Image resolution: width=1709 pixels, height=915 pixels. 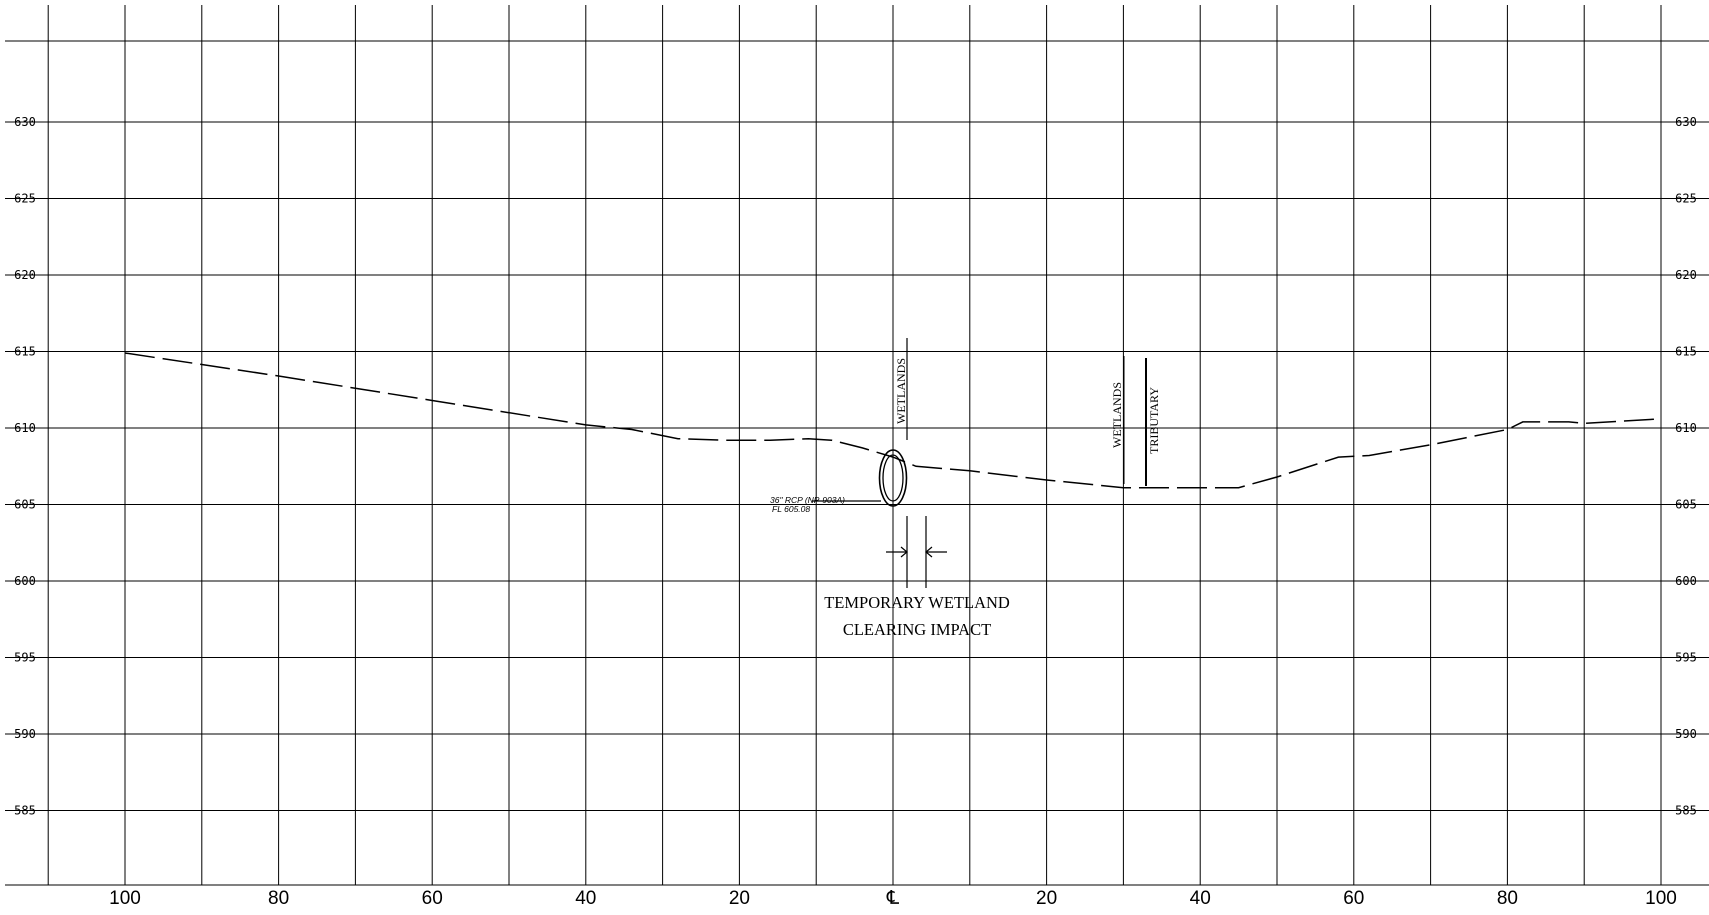 I want to click on elevation-label-right: 610, so click(x=1686, y=428).